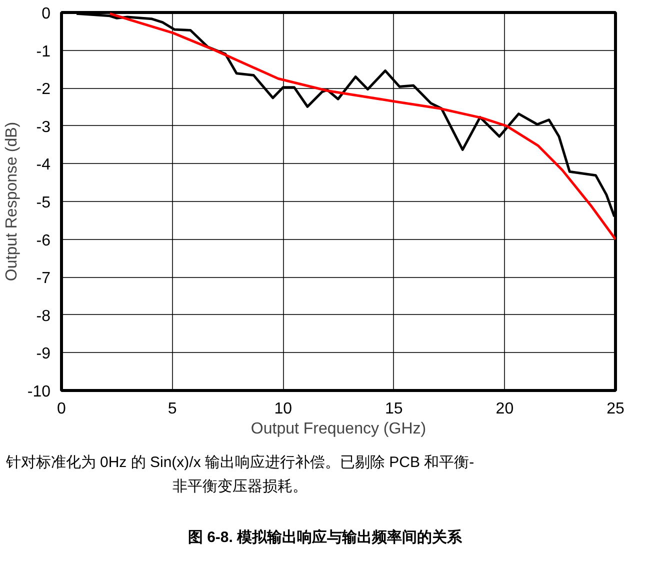  What do you see at coordinates (338, 429) in the screenshot?
I see `x-axis-title: Output Frequency (GHz)` at bounding box center [338, 429].